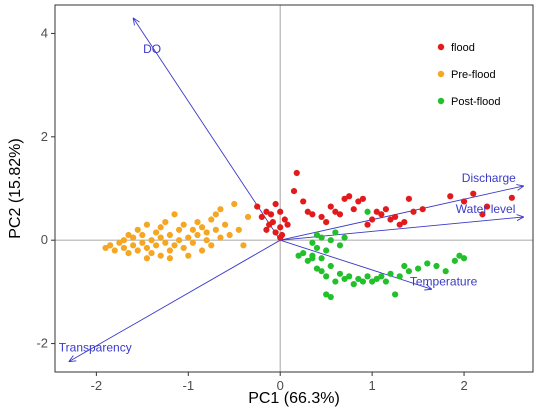 This screenshot has height=410, width=550. Describe the element at coordinates (44, 136) in the screenshot. I see `y-tick-label: 2` at that location.